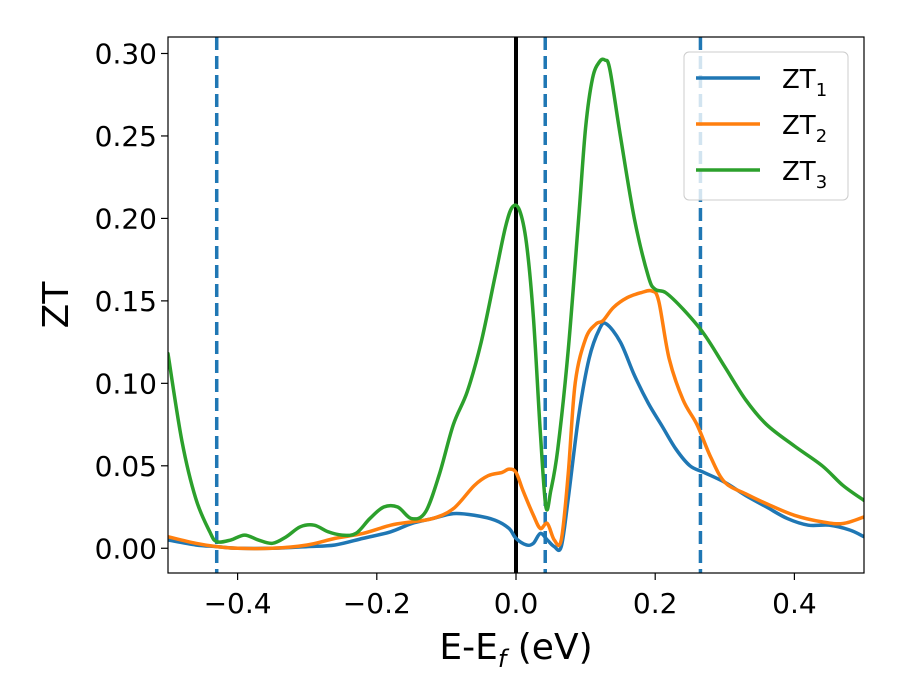 The height and width of the screenshot is (700, 900). I want to click on x-axis-ticks: −0.4 −0.2 0.0 0.2 0.4, so click(510, 596).